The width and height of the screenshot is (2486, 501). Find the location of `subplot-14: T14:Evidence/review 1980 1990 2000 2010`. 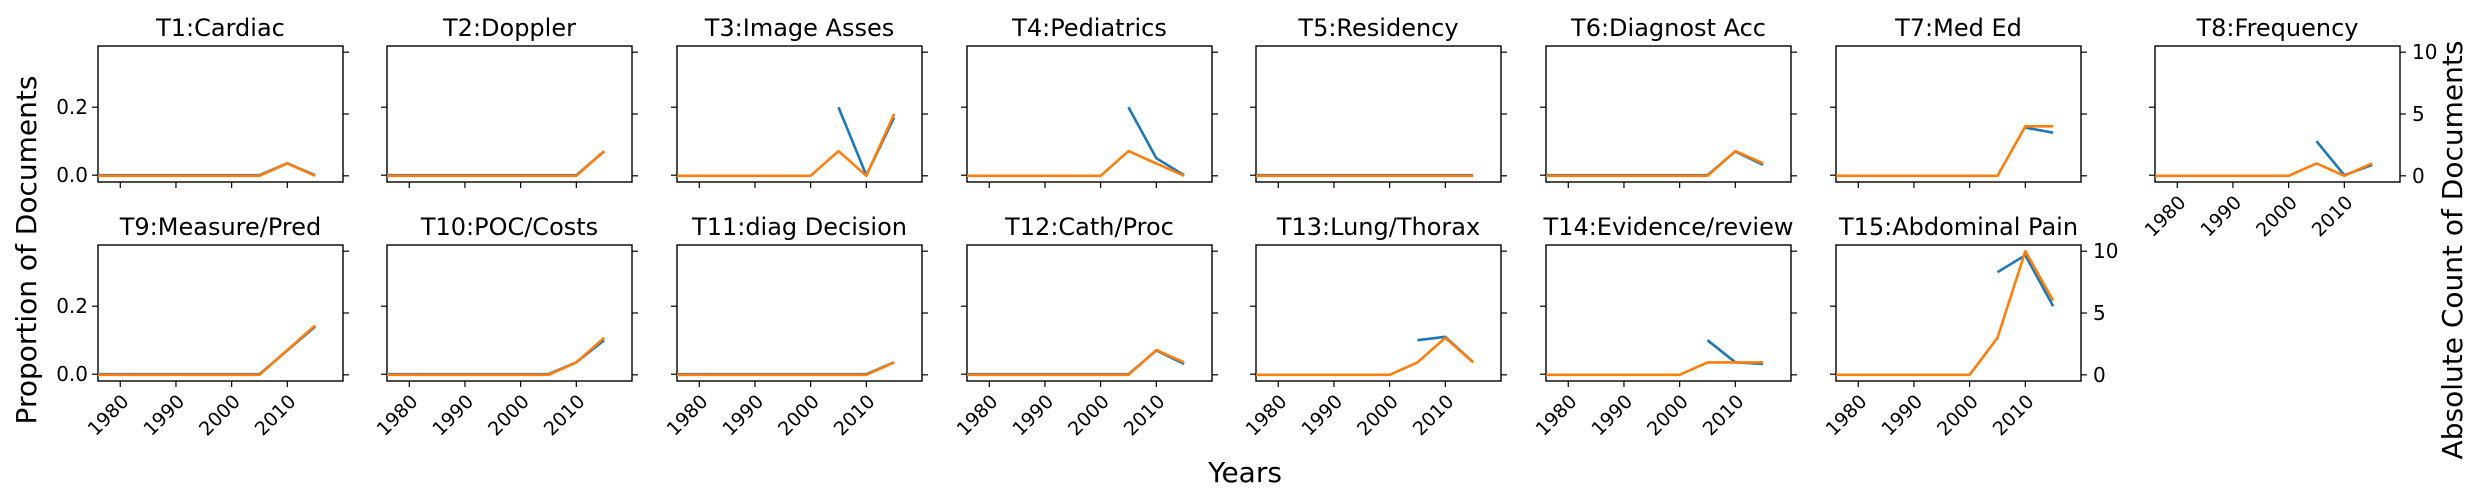

subplot-14: T14:Evidence/review 1980 1990 2000 2010 is located at coordinates (1664, 326).